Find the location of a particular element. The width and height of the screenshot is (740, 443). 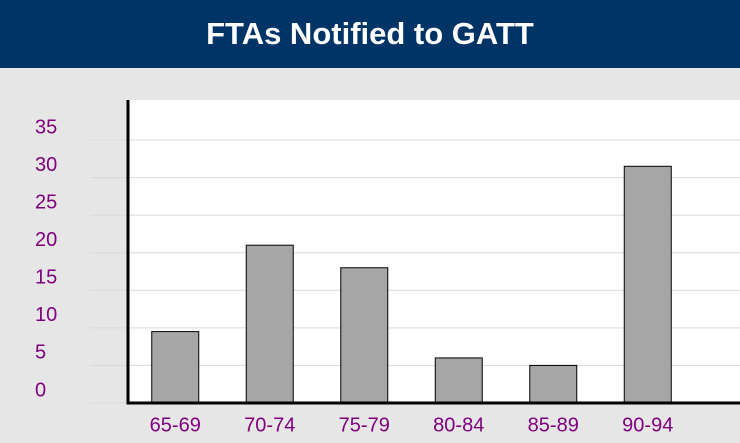

x-tick-label: 75-79 is located at coordinates (364, 425).